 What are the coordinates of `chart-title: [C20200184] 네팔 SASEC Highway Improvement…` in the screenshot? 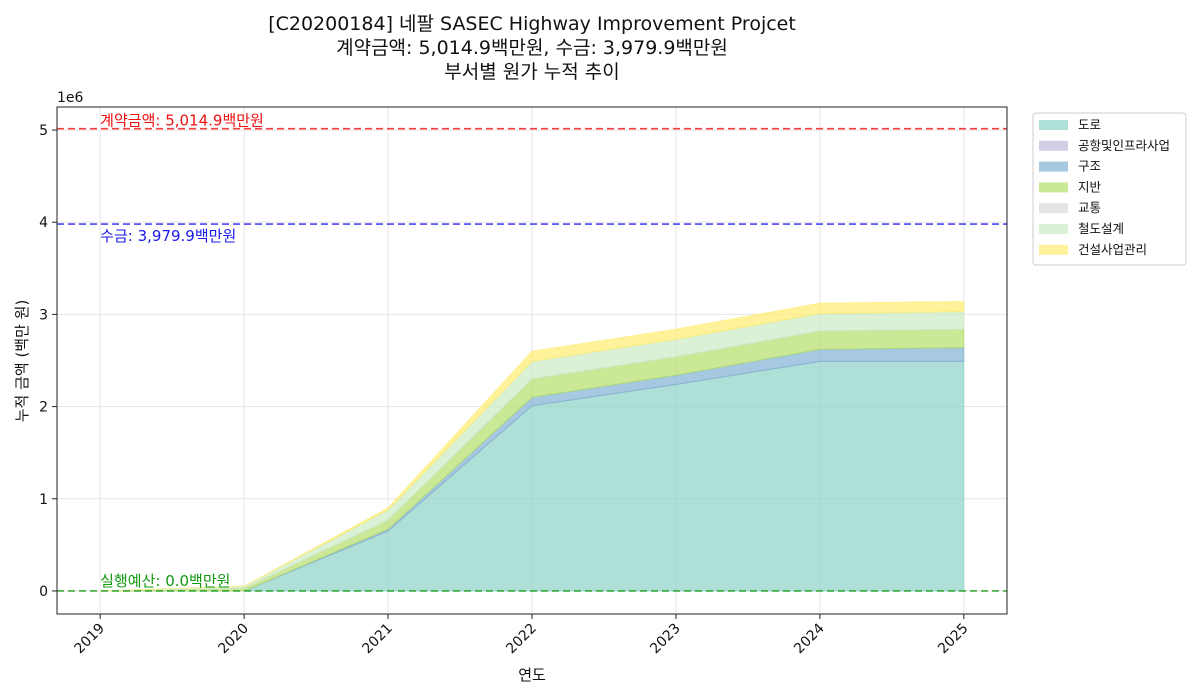 It's located at (532, 48).